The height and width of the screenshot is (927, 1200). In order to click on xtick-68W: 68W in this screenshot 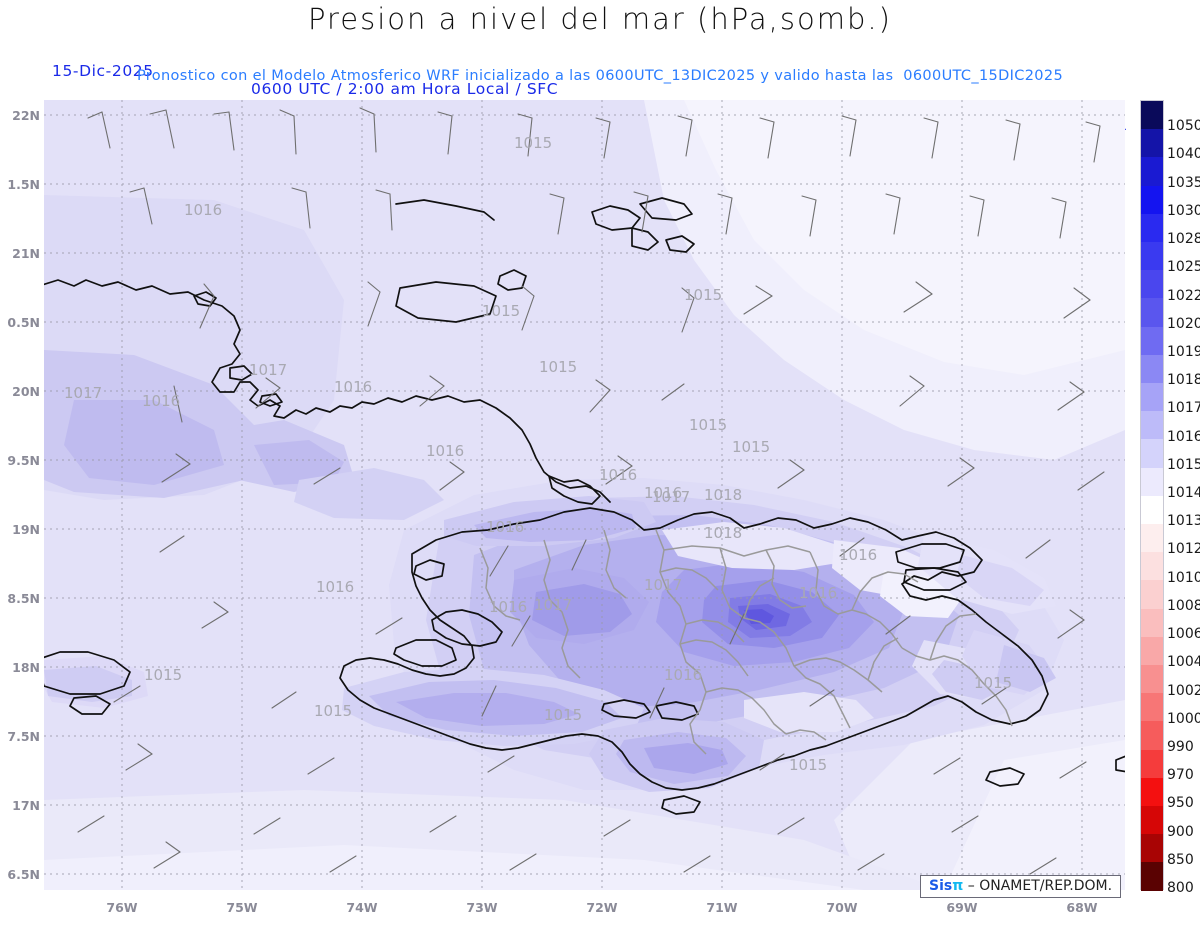, I will do `click(1082, 907)`.